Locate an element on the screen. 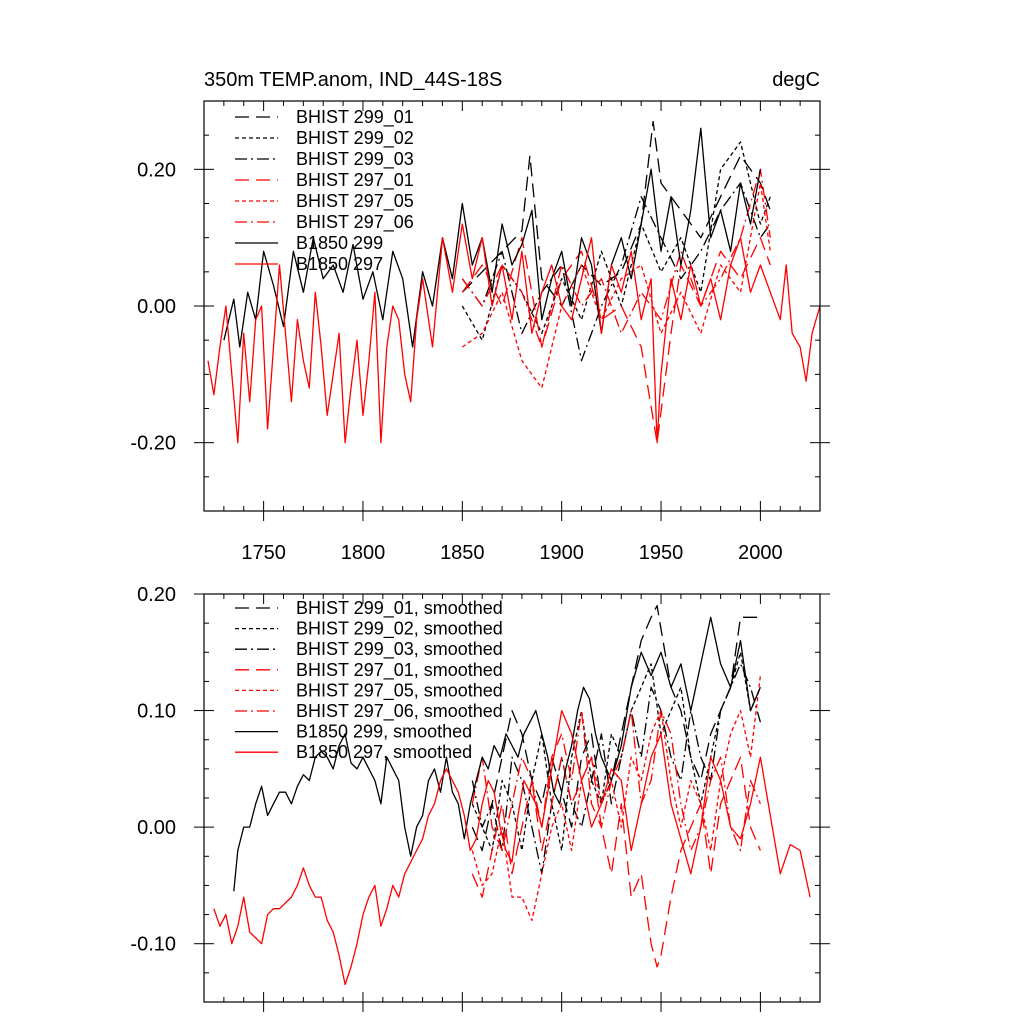  legend-label: BHIST 297_01, smoothed is located at coordinates (399, 670).